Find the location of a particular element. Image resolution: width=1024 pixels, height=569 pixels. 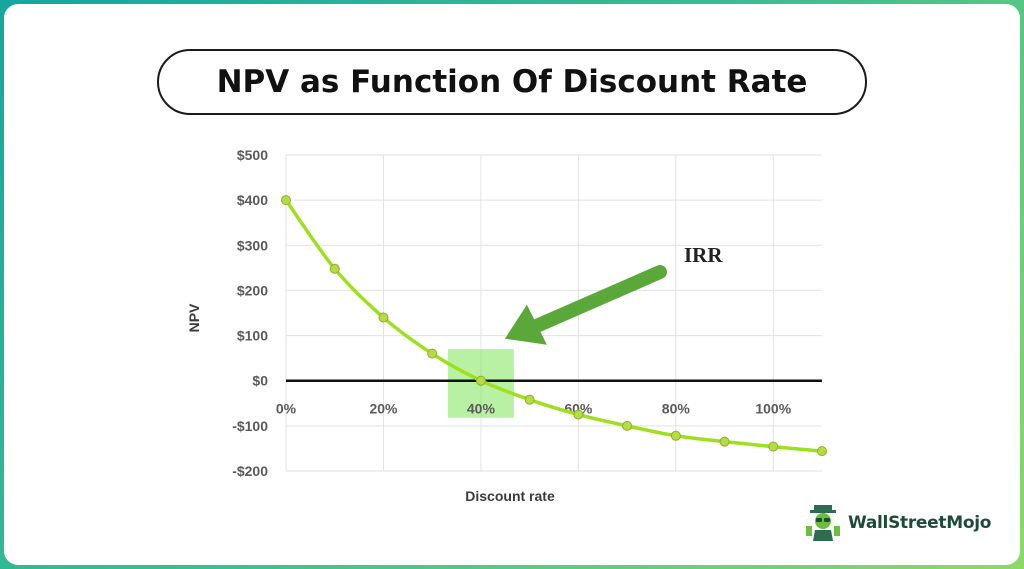

x-tick-label: 40% is located at coordinates (481, 409).